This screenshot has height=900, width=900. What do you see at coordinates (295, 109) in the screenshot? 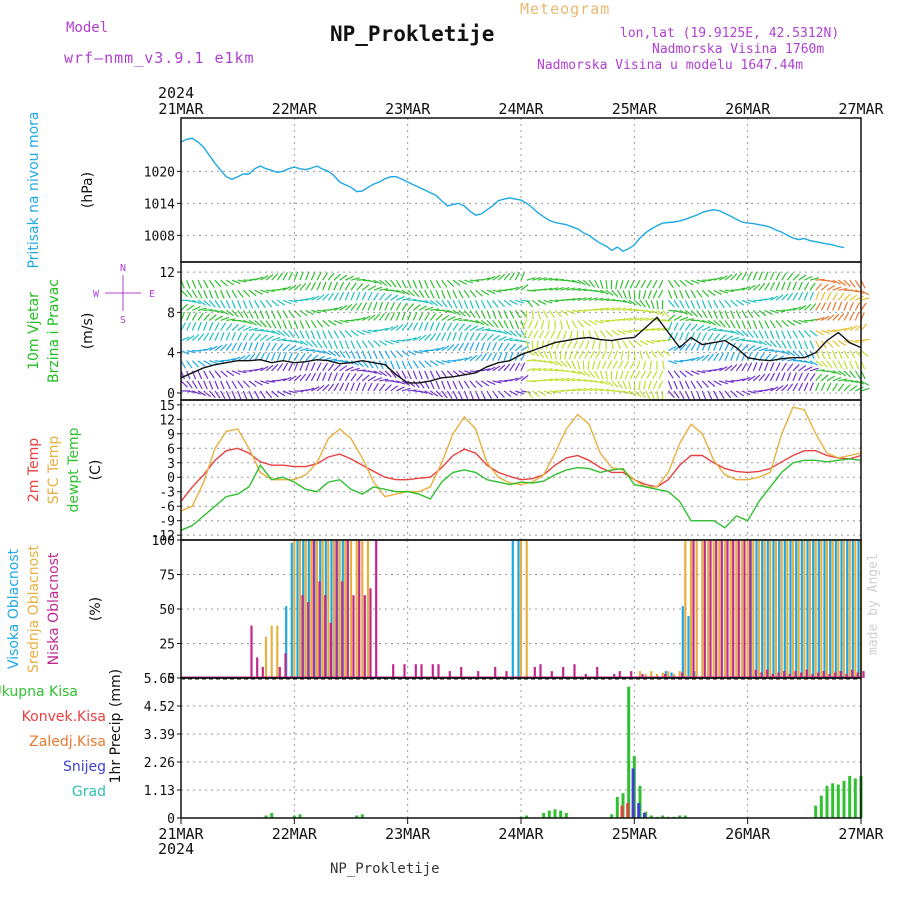
I see `x-tick-label-top: 22MAR` at bounding box center [295, 109].